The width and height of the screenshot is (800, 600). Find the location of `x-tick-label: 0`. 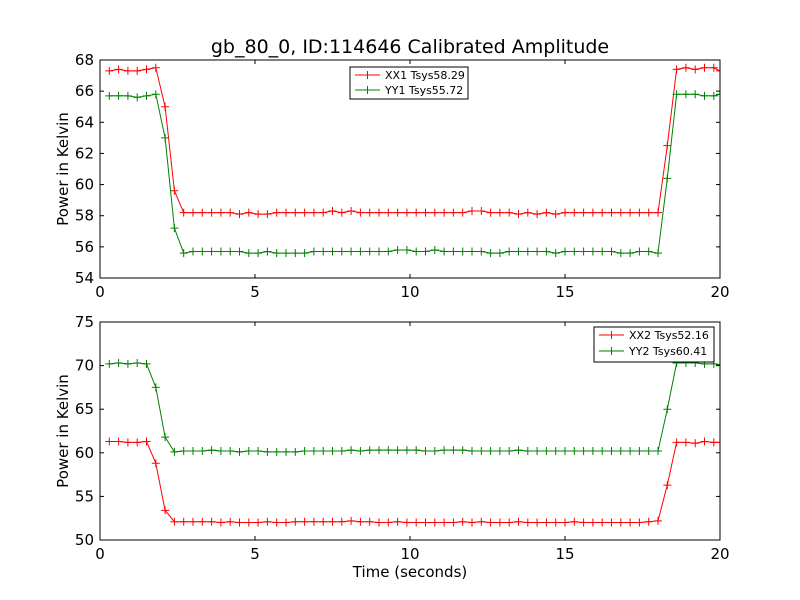

x-tick-label: 0 is located at coordinates (100, 292).